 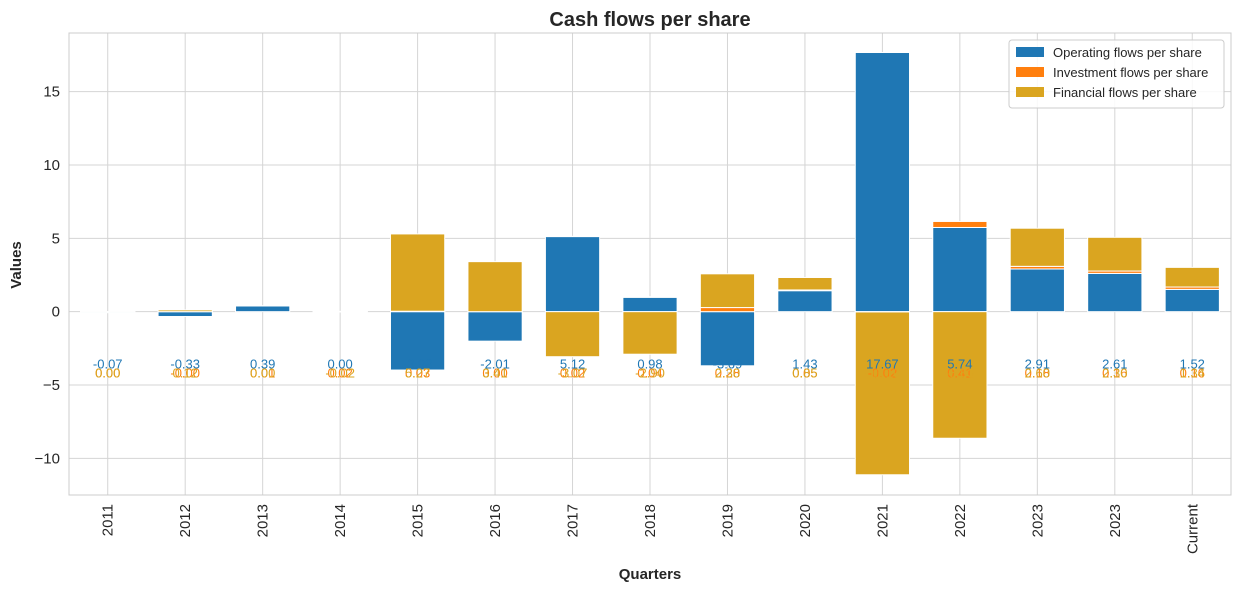 I want to click on bar-value-label: 0.28, so click(x=727, y=373).